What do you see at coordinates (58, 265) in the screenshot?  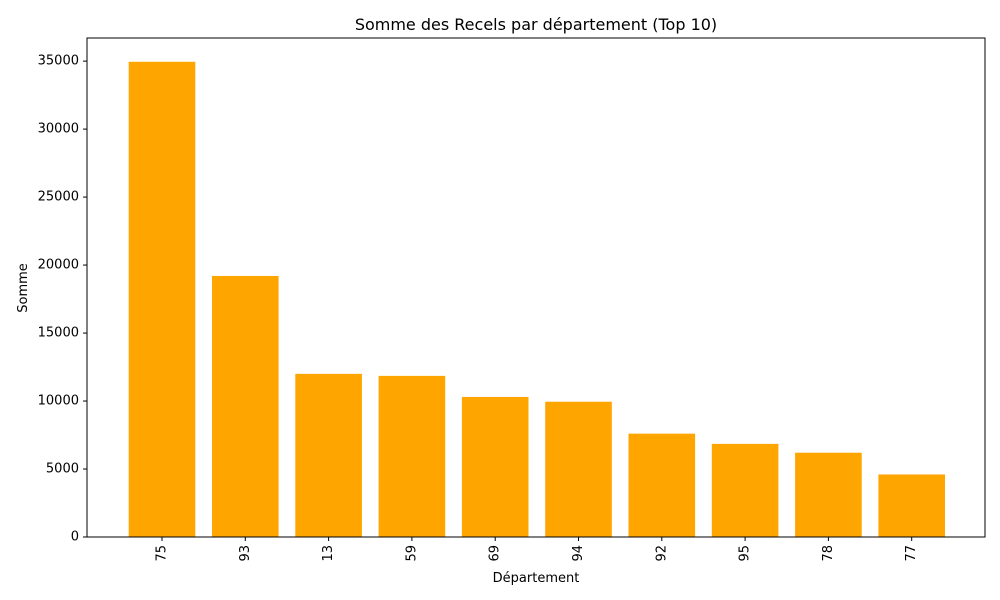 I see `y-tick-label: 20000` at bounding box center [58, 265].